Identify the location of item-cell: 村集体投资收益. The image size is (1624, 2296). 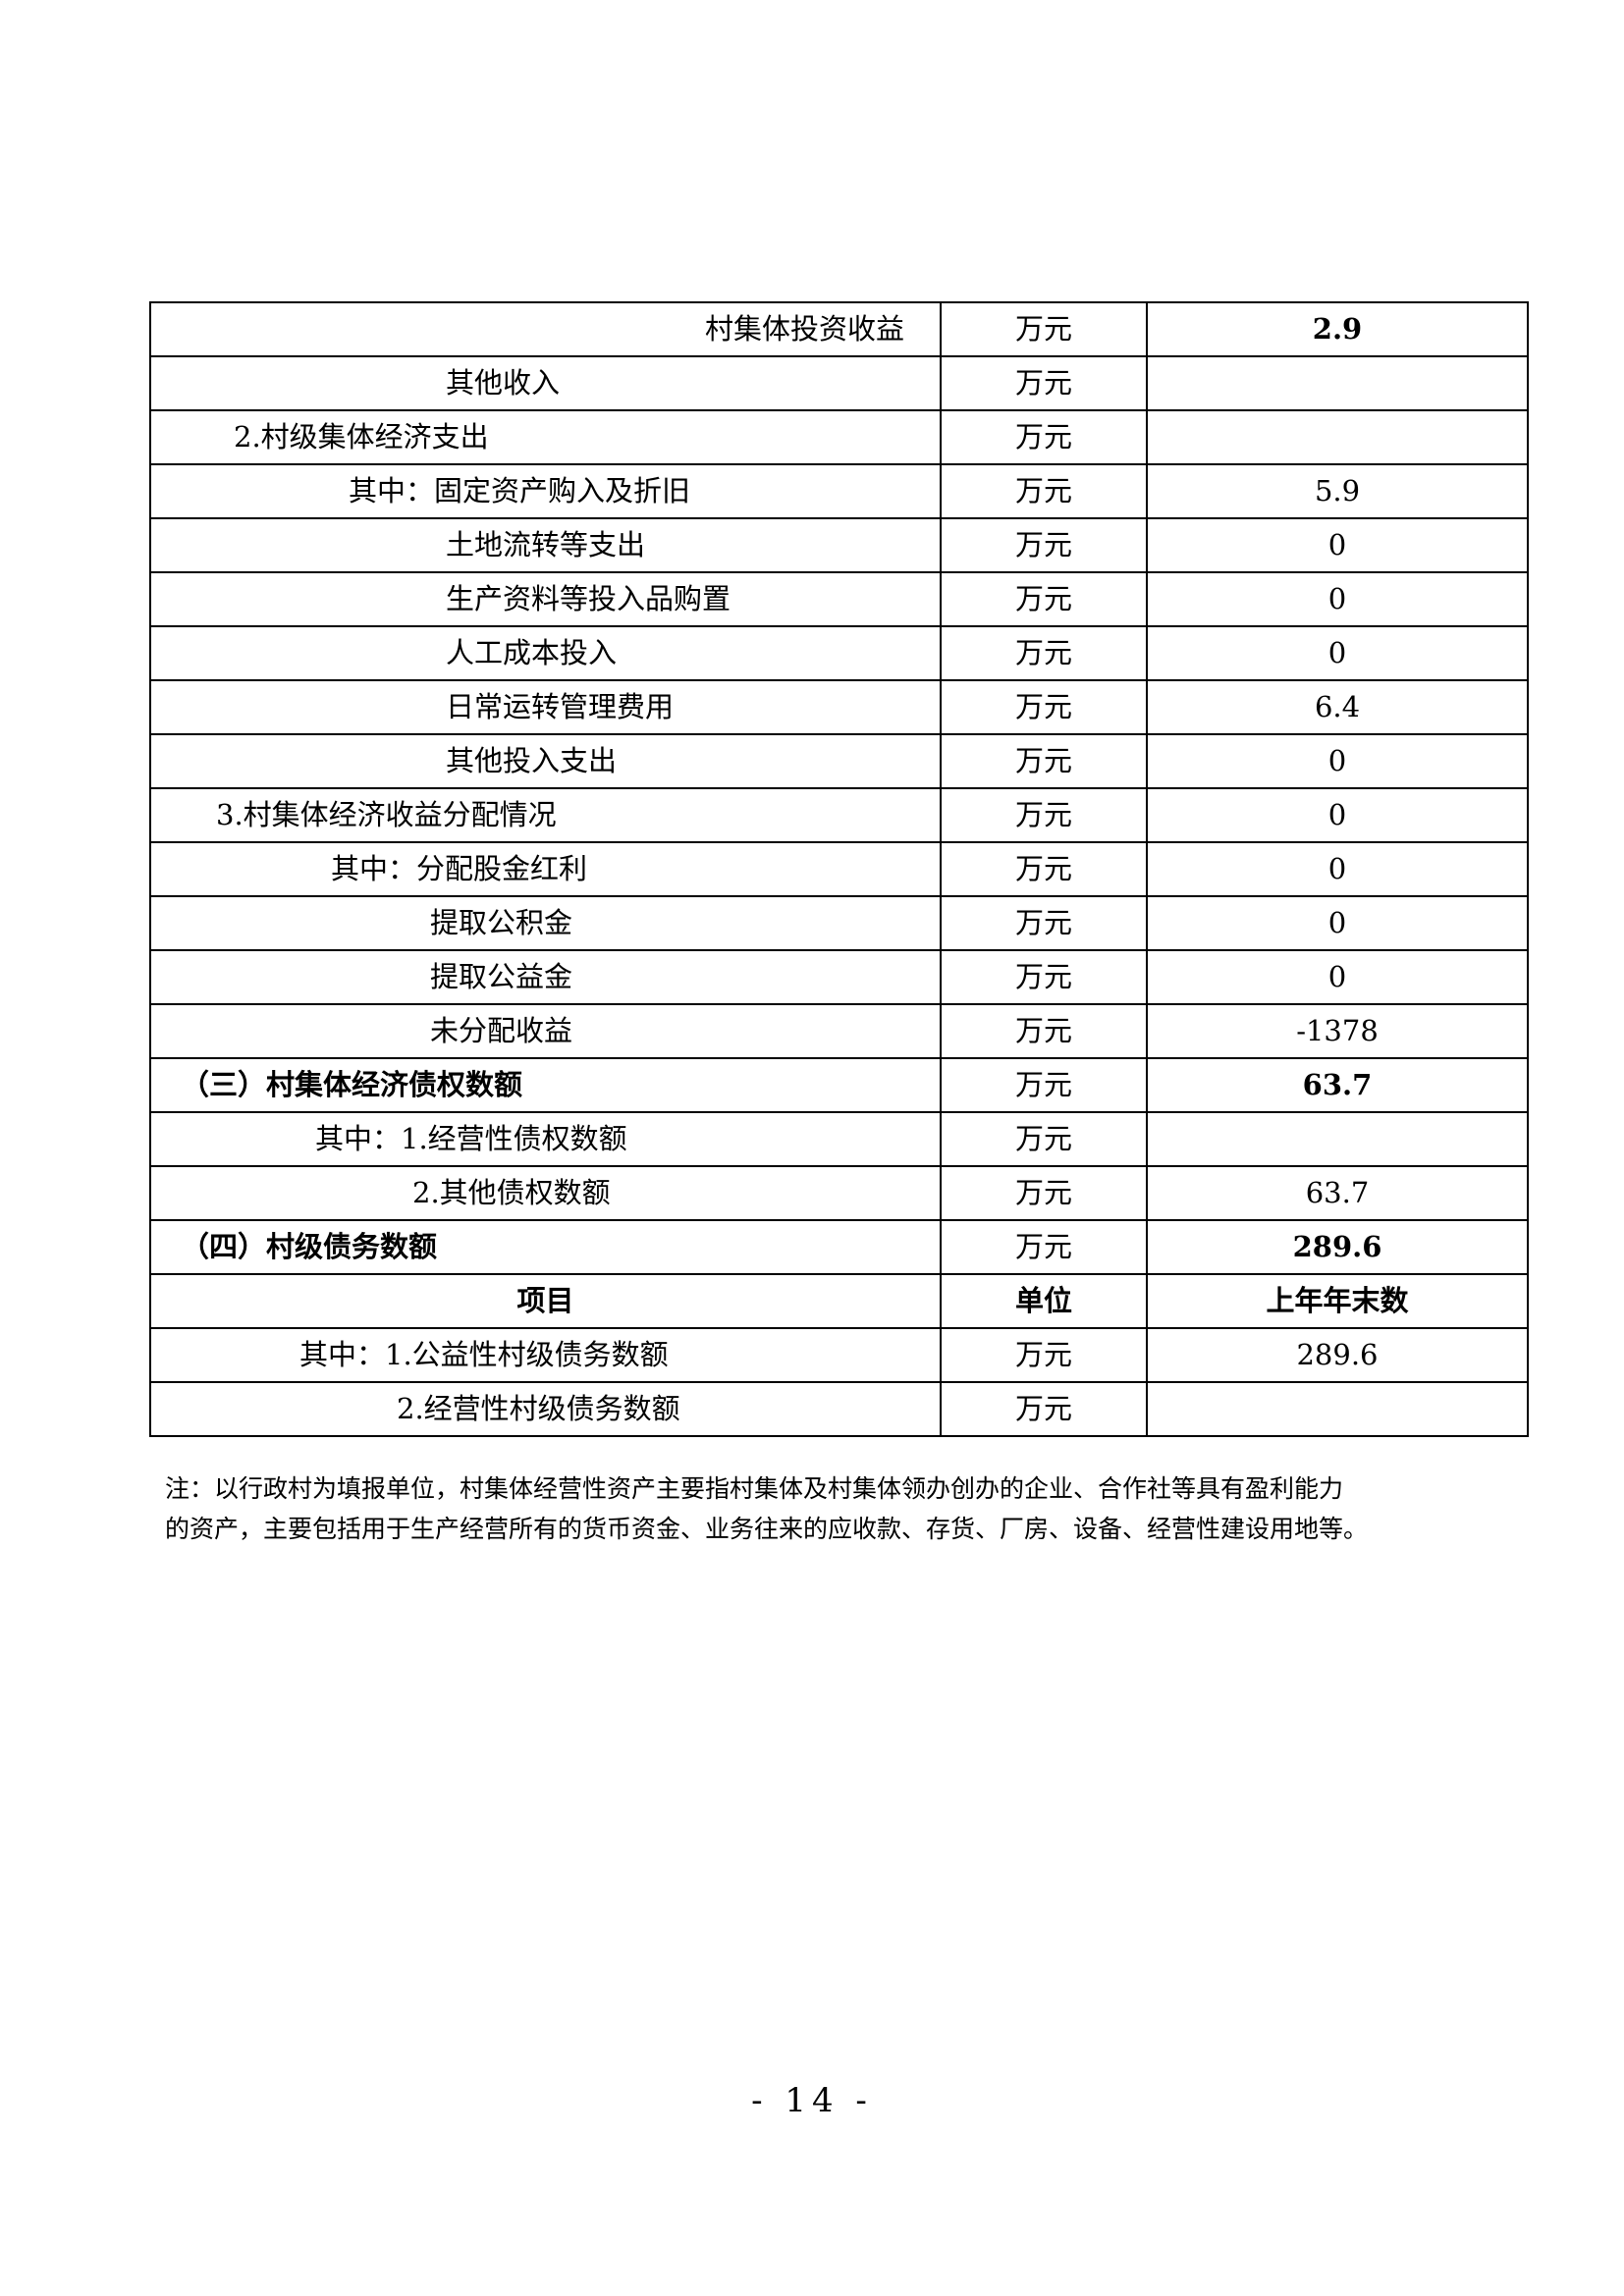
(545, 329).